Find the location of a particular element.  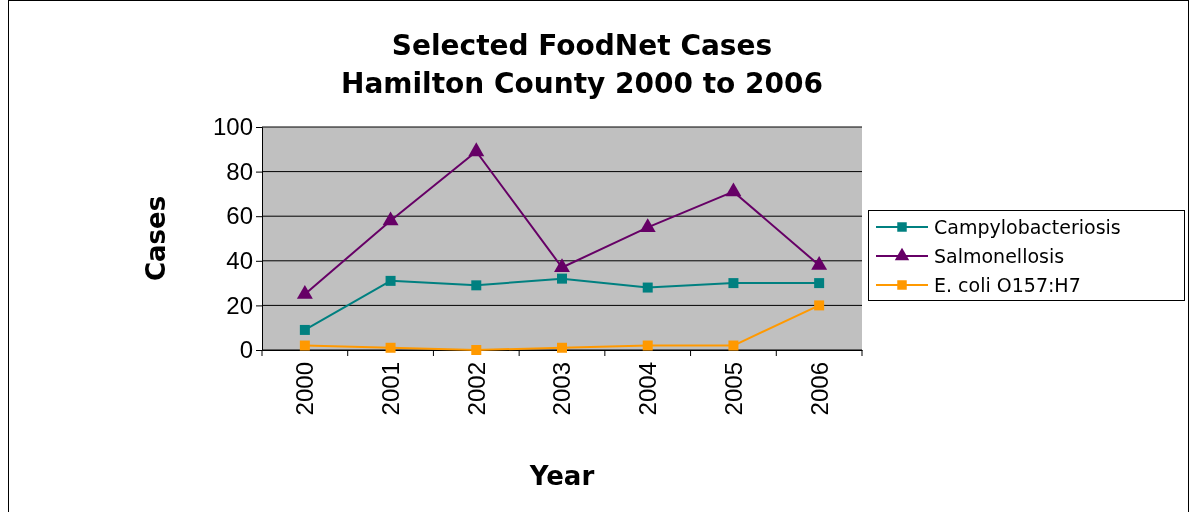

x-tick-label: 2005 is located at coordinates (733, 389).